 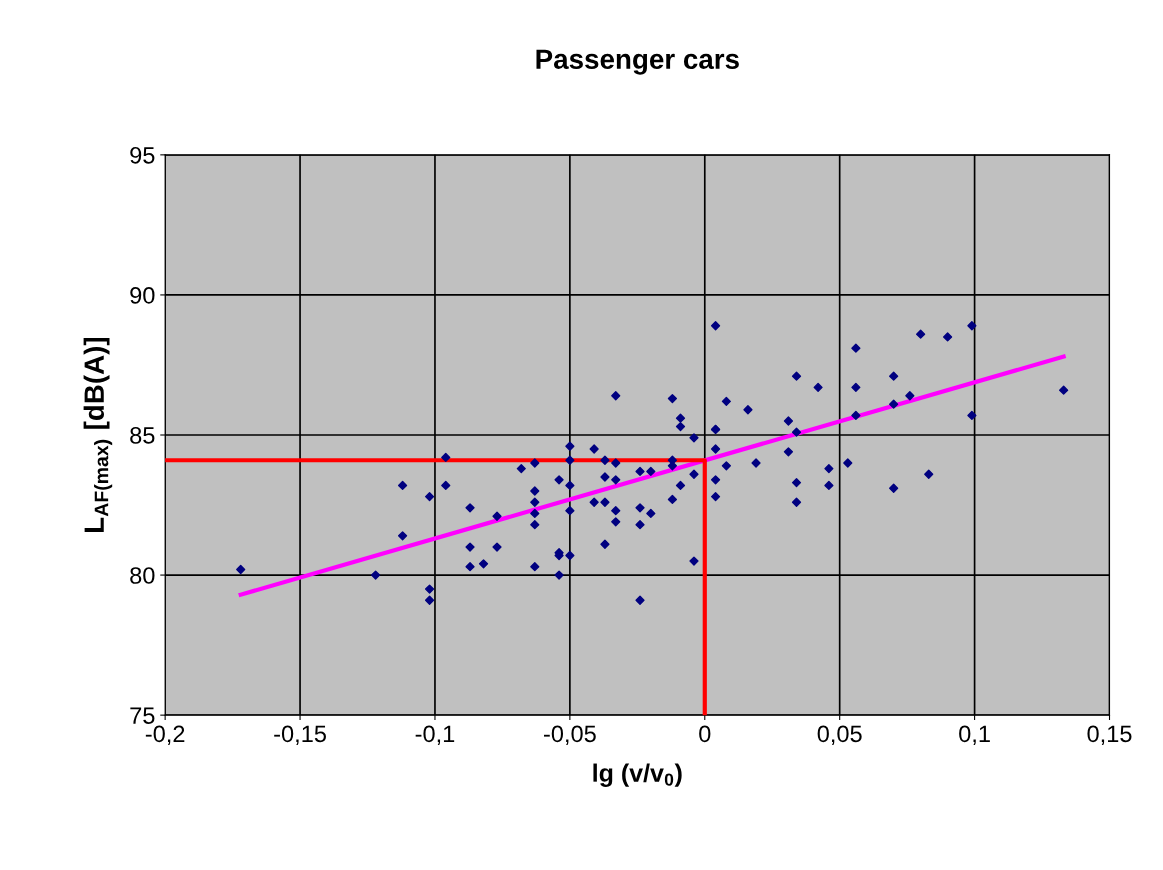 I want to click on x-tick-label: -0,2, so click(x=165, y=735).